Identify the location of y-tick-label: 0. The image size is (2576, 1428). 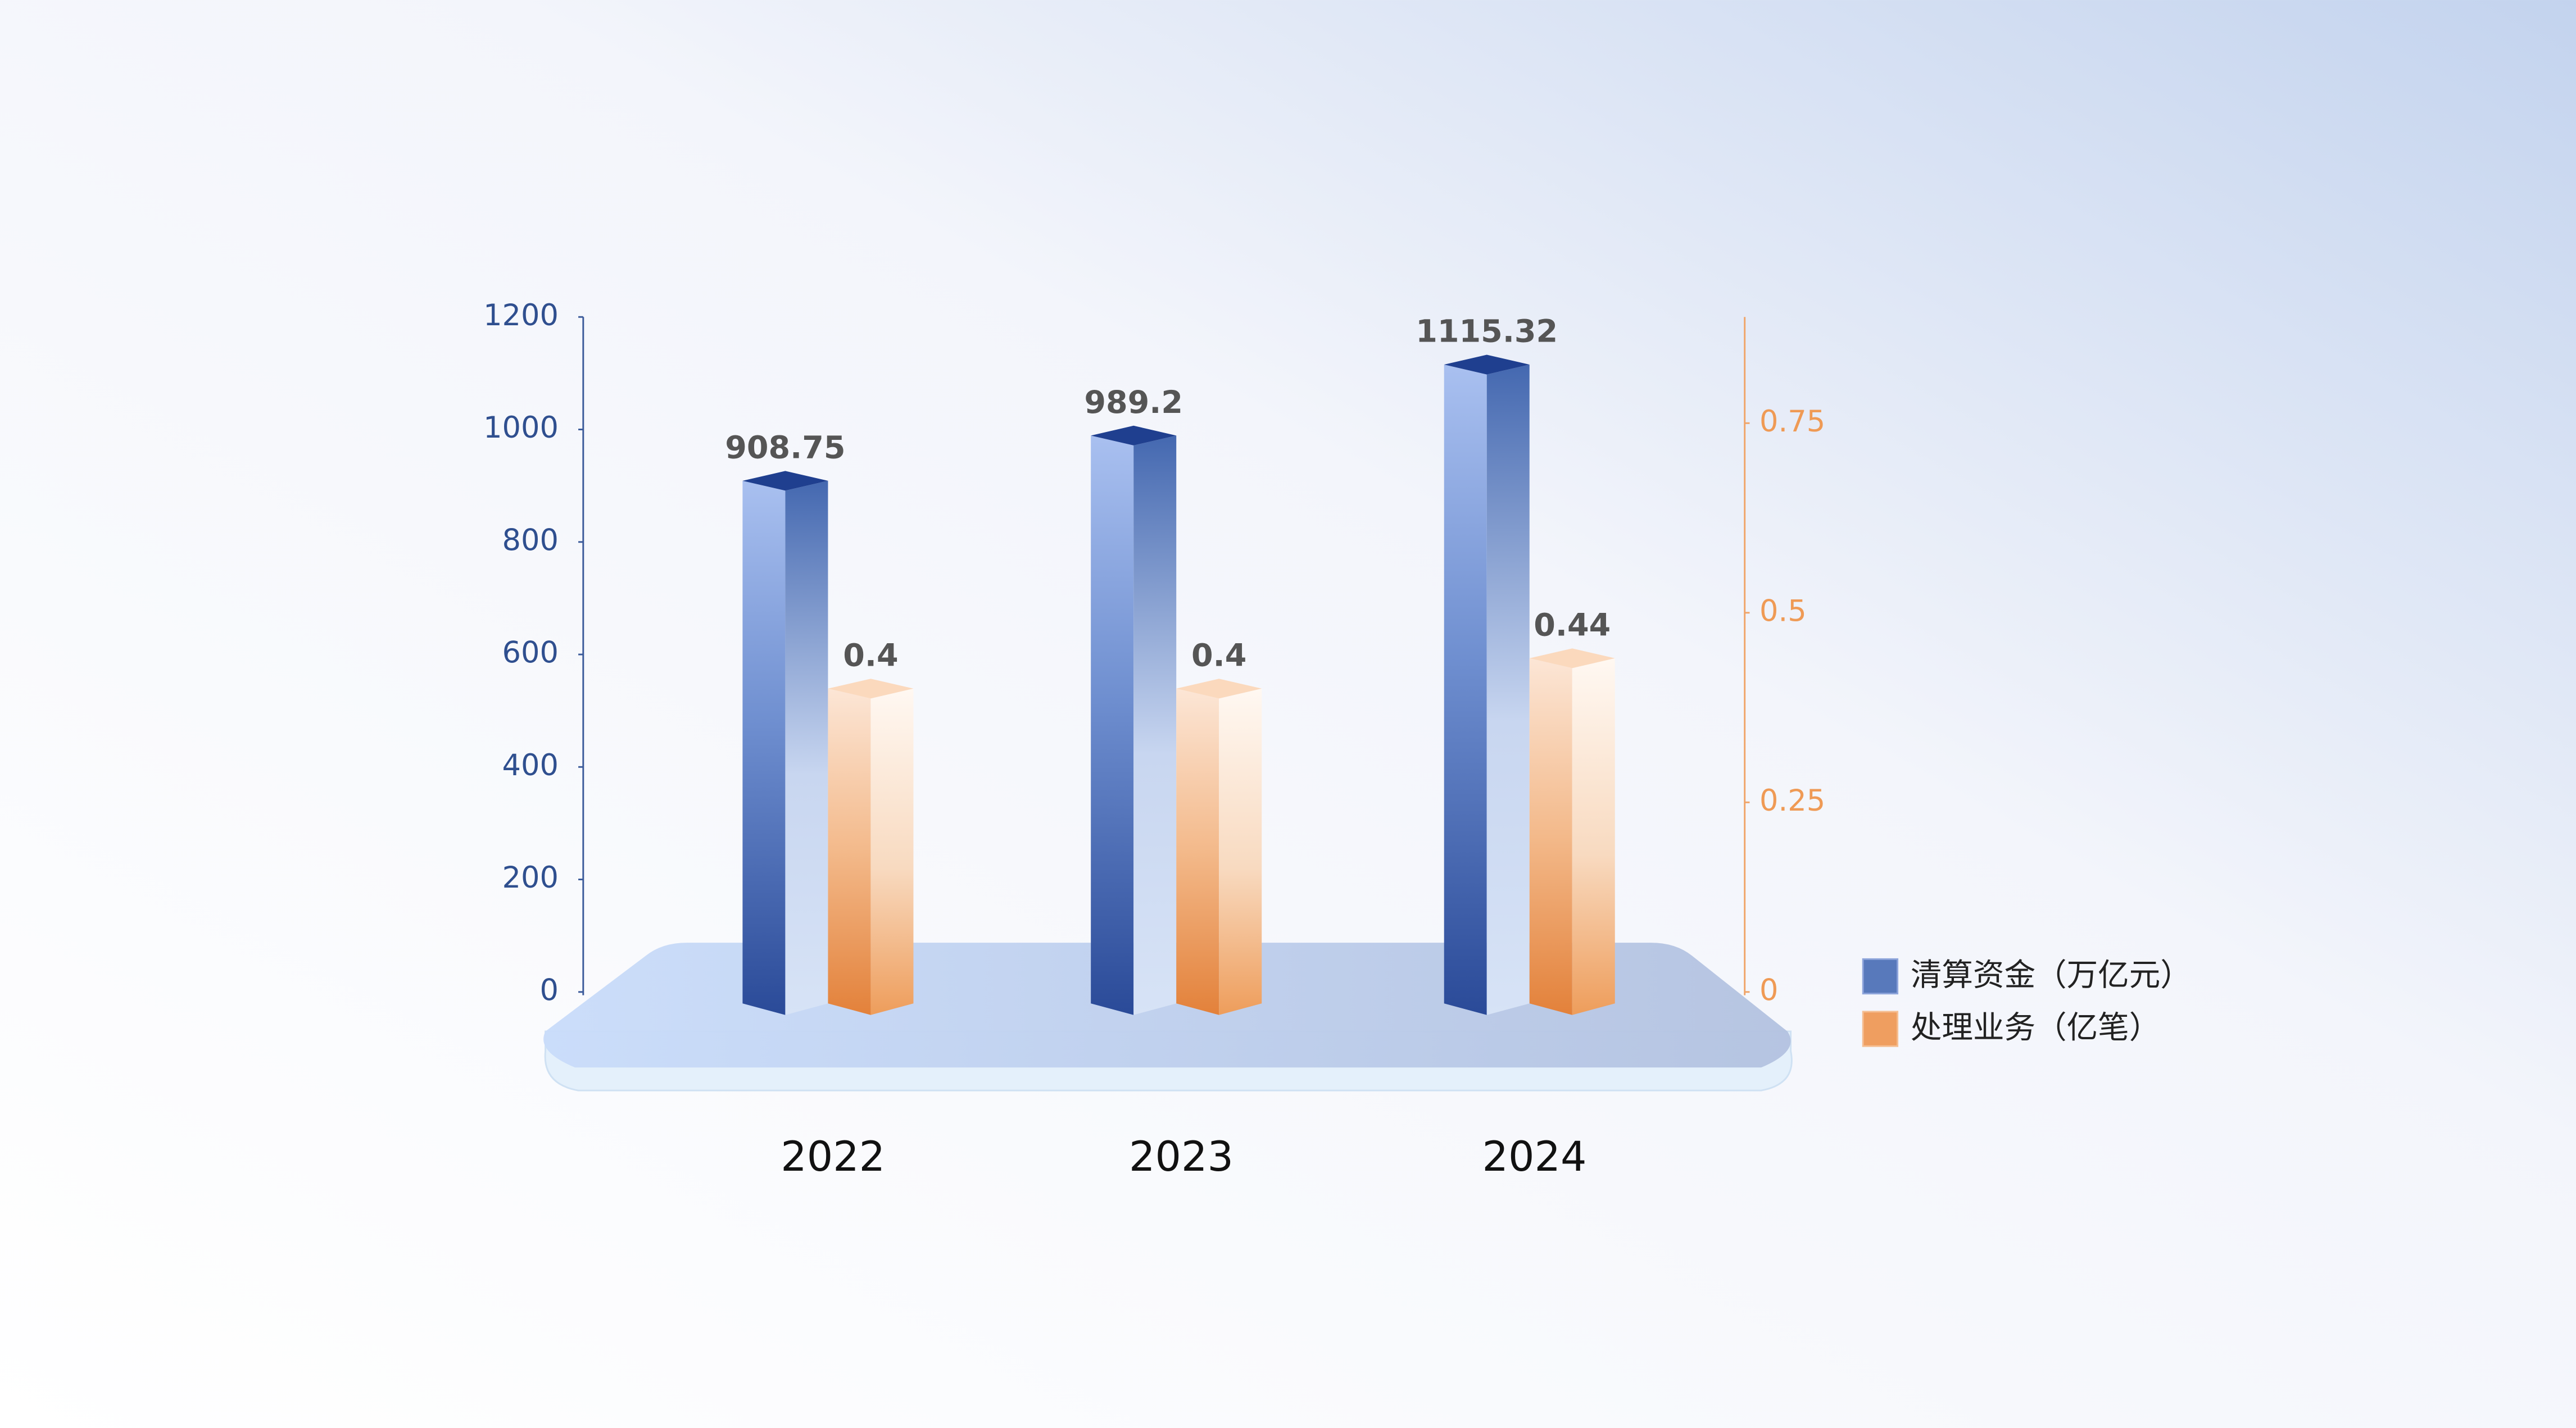
(548, 990).